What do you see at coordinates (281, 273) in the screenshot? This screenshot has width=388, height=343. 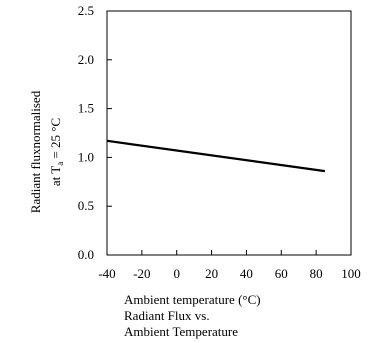 I see `x-tick-label: 60` at bounding box center [281, 273].